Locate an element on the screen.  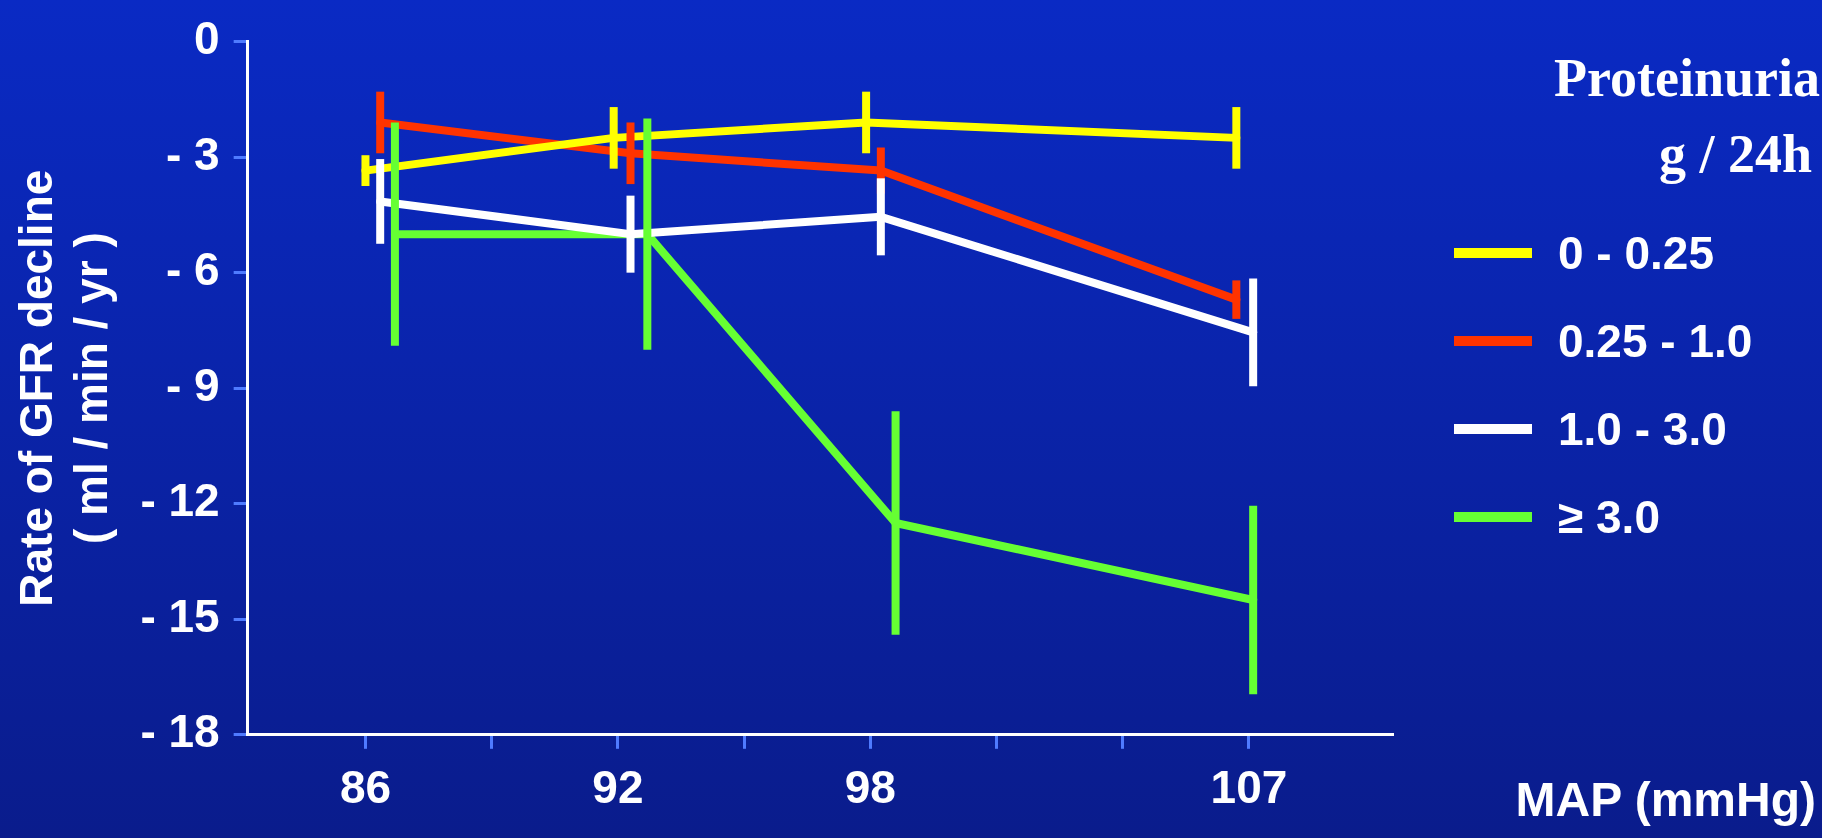
legend-title: Proteinuria g / 24h is located at coordinates (1686, 116).